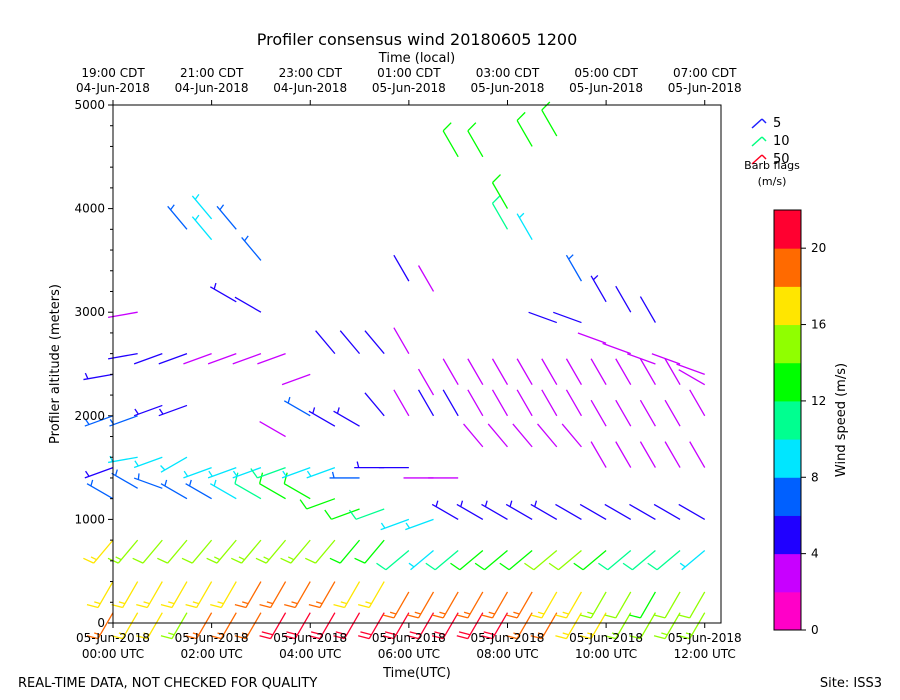  What do you see at coordinates (757, 141) in the screenshot?
I see `legend-barb` at bounding box center [757, 141].